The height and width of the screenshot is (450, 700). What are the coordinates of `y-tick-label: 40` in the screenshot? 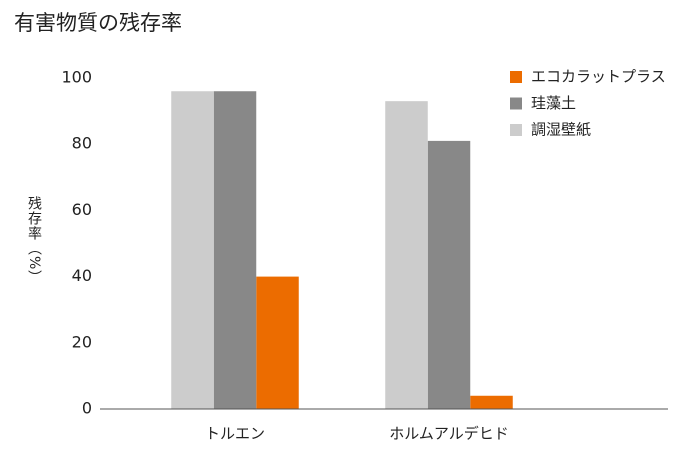 It's located at (82, 275).